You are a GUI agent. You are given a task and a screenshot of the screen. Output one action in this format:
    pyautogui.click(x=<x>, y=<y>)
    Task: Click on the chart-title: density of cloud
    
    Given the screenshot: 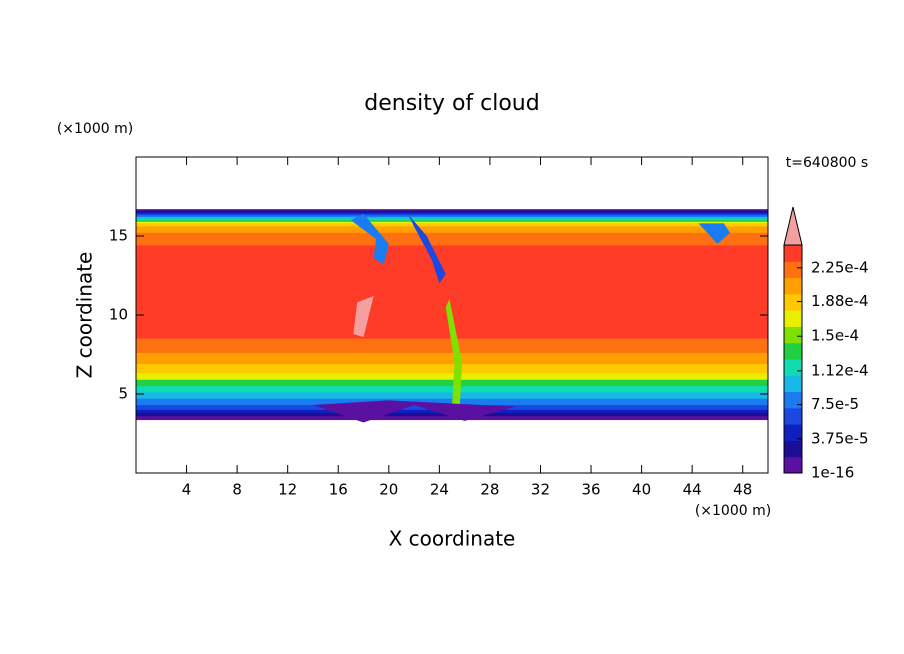 What is the action you would take?
    pyautogui.click(x=451, y=103)
    